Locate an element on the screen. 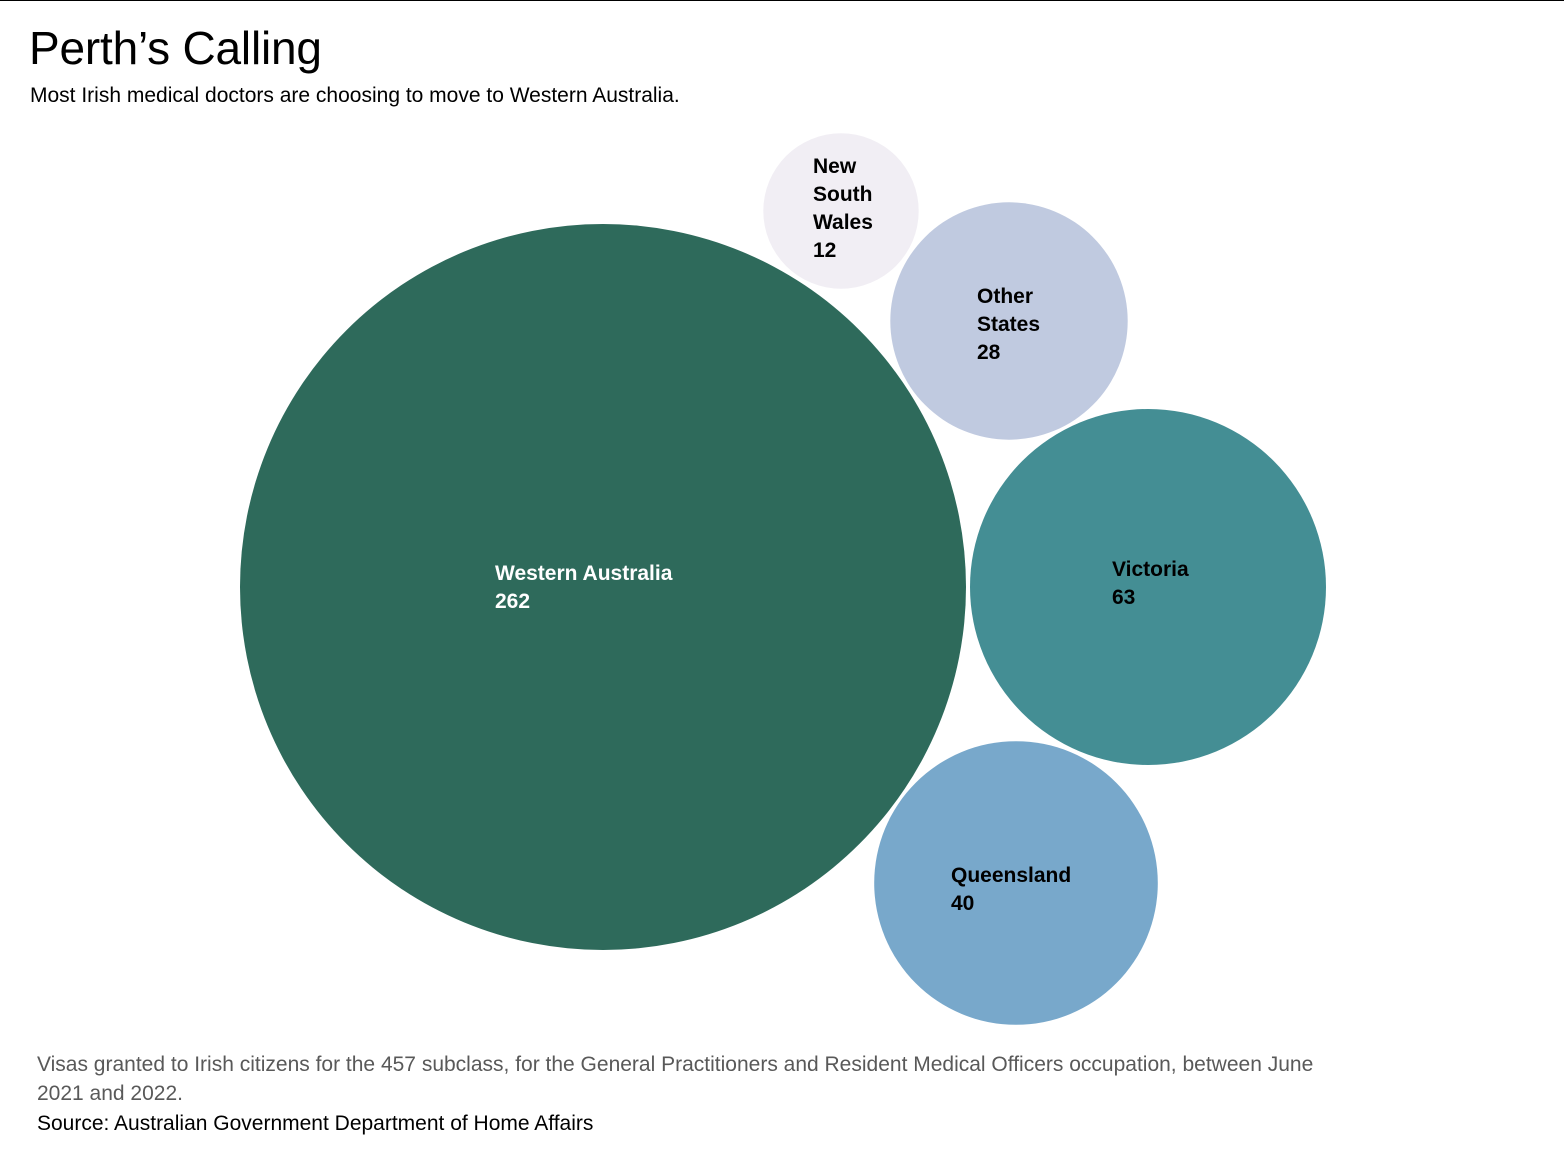 This screenshot has height=1170, width=1564. bubble-label-new-south-wales: New South Wales is located at coordinates (843, 194).